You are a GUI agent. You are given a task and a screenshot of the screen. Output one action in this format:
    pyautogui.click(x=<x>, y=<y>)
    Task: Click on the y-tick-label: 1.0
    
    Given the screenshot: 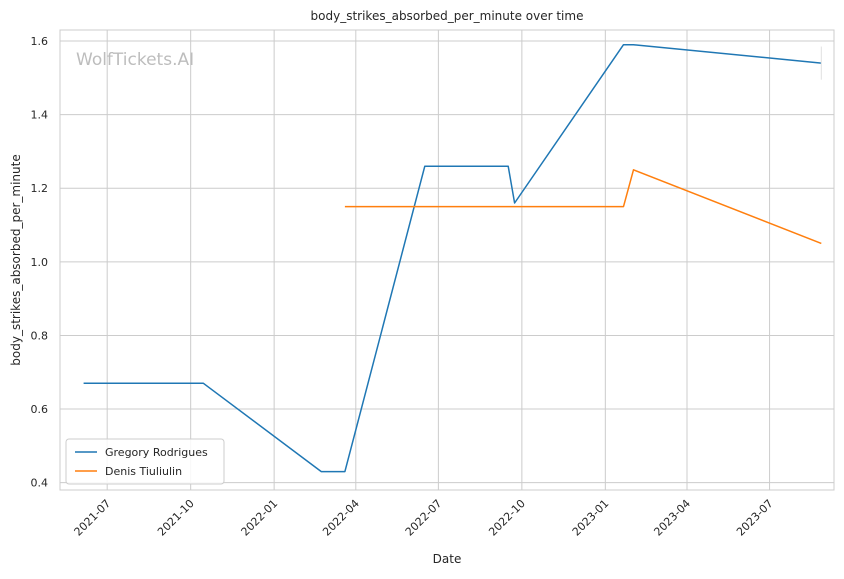 What is the action you would take?
    pyautogui.click(x=40, y=262)
    